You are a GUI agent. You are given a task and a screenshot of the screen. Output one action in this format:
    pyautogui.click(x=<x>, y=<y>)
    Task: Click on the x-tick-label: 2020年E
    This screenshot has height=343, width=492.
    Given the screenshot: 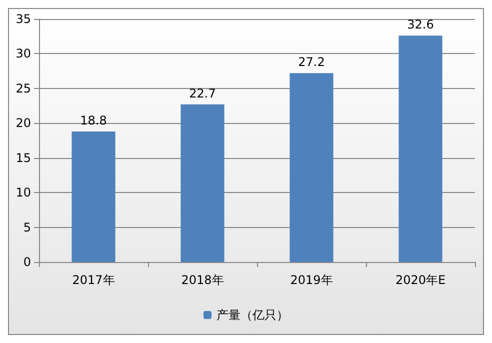 What is the action you would take?
    pyautogui.click(x=420, y=280)
    